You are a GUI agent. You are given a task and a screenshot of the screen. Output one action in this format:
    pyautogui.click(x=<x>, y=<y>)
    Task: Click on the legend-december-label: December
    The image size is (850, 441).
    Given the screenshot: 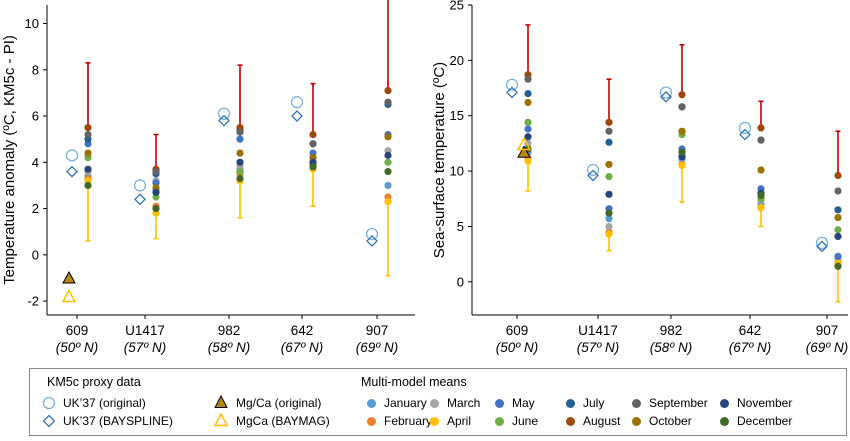 What is the action you would take?
    pyautogui.click(x=765, y=421)
    